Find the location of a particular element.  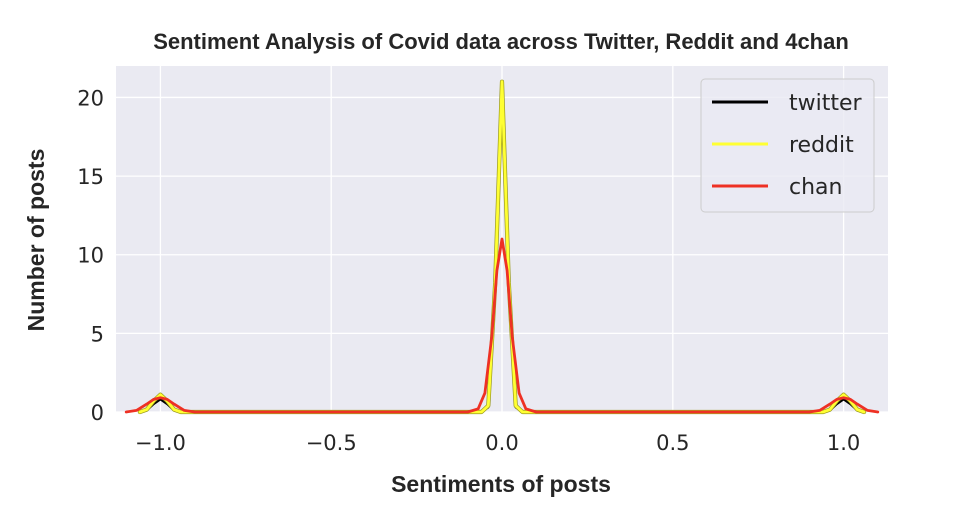

y-tick-label: 0 is located at coordinates (97, 413).